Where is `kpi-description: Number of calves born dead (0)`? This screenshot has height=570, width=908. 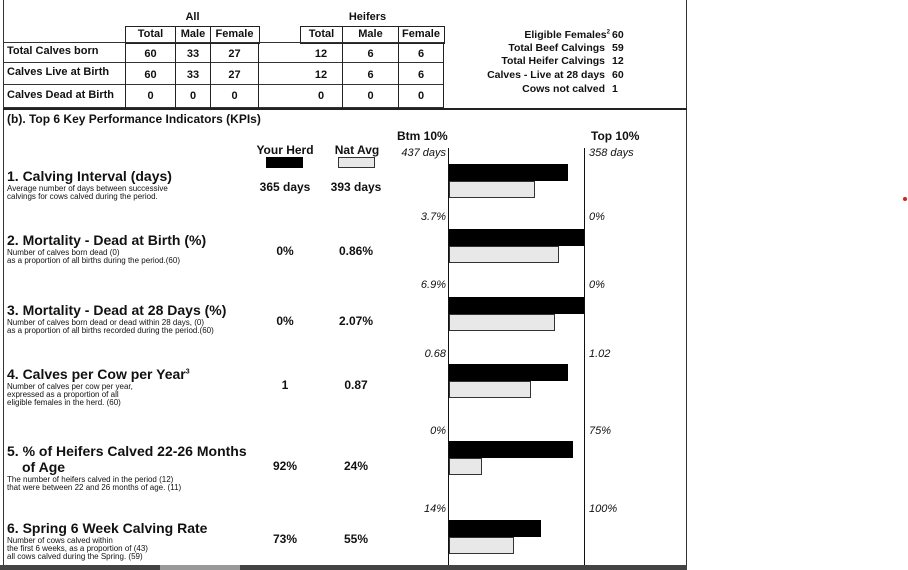 kpi-description: Number of calves born dead (0) is located at coordinates (63, 252).